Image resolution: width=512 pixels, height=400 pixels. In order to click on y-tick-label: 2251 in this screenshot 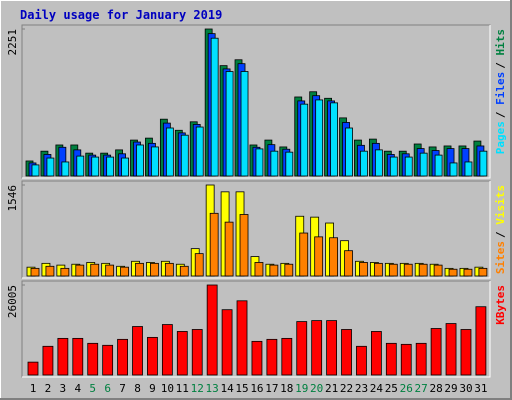, I will do `click(12, 42)`.